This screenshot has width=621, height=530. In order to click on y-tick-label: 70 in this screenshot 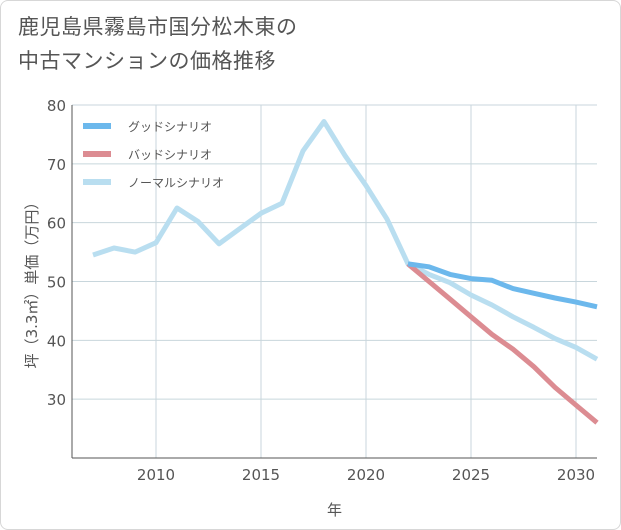, I will do `click(56, 165)`.